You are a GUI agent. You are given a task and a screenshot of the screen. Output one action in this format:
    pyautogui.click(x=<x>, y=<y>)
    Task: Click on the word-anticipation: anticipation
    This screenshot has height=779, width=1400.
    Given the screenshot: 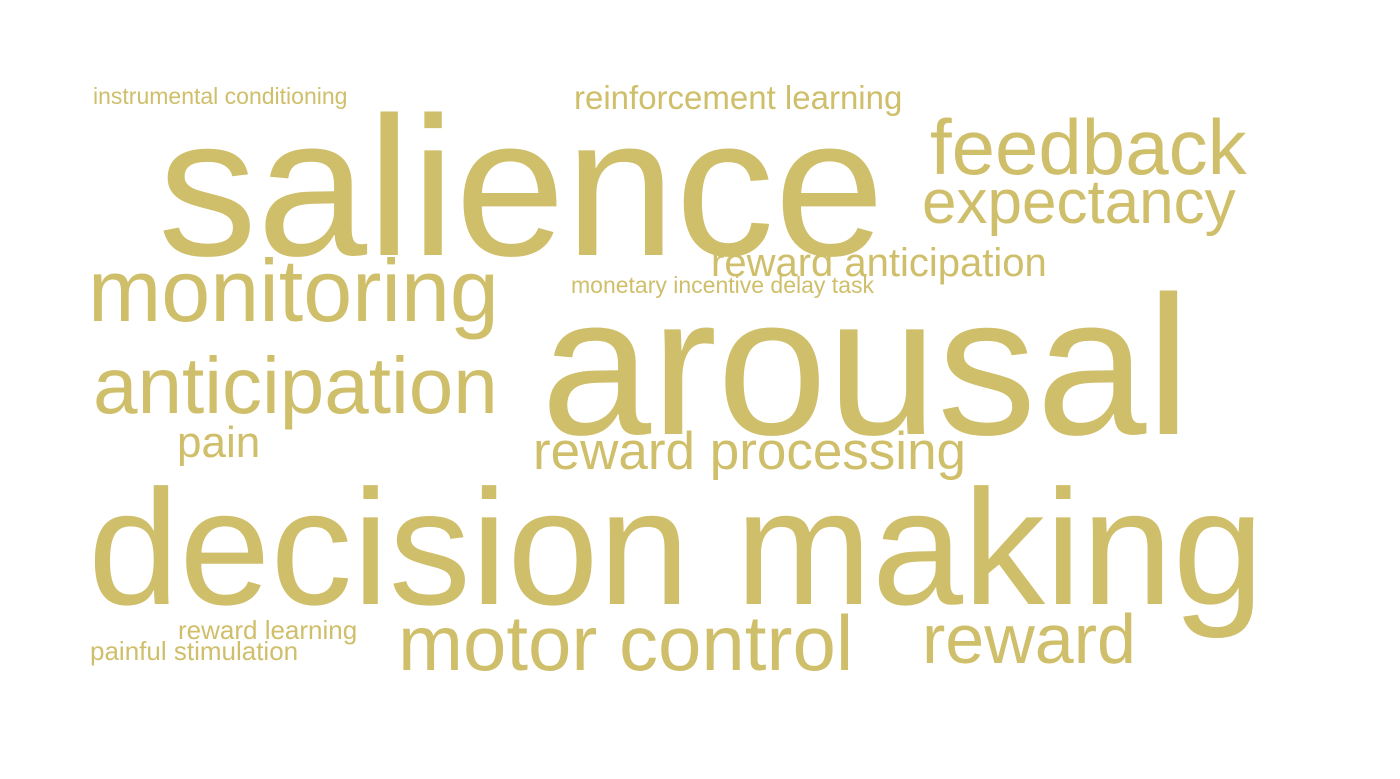 What is the action you would take?
    pyautogui.click(x=295, y=385)
    